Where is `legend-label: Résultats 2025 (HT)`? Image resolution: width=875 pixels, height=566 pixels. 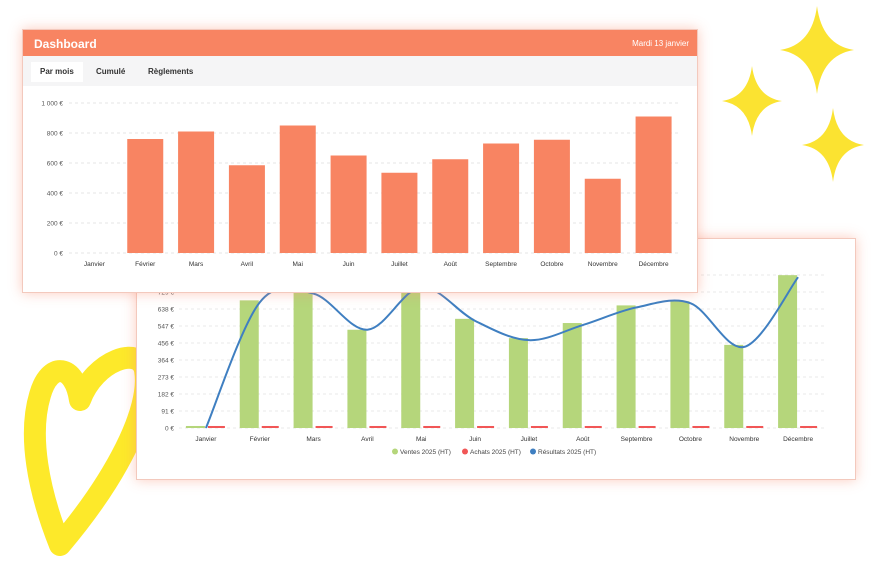 legend-label: Résultats 2025 (HT) is located at coordinates (567, 452).